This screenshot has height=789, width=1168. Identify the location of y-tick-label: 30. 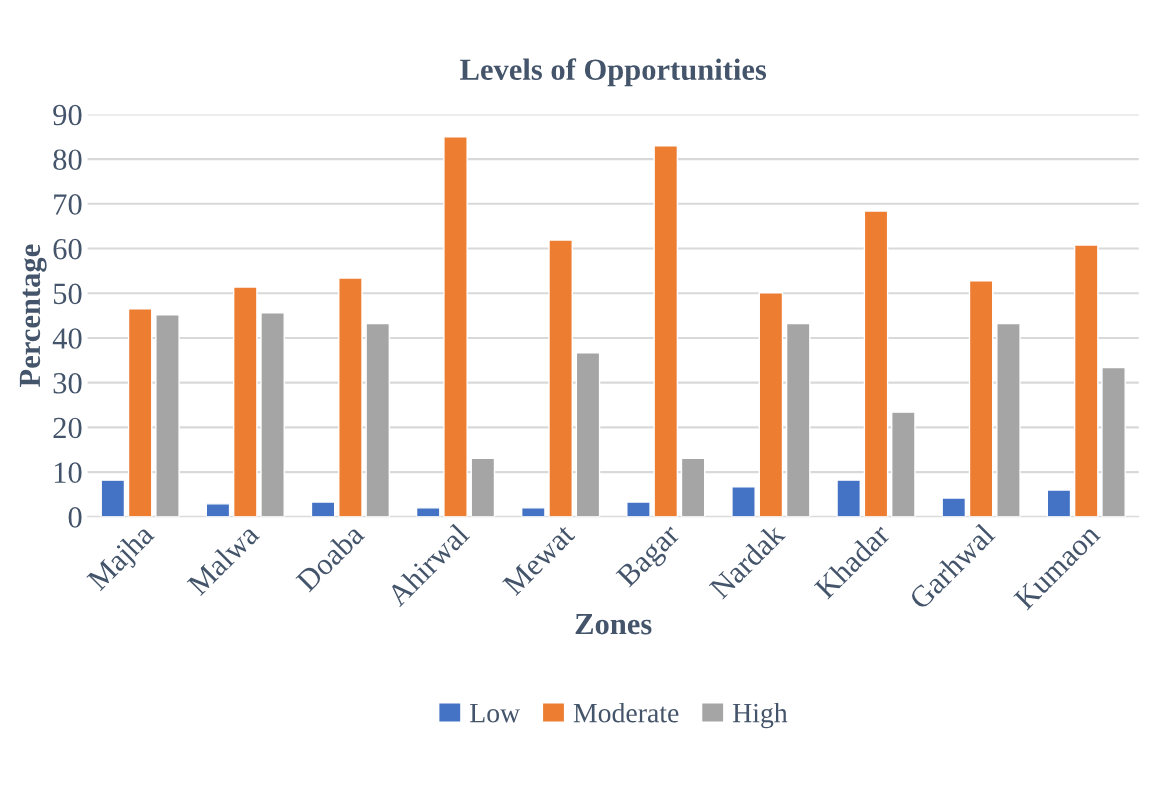
(67, 383).